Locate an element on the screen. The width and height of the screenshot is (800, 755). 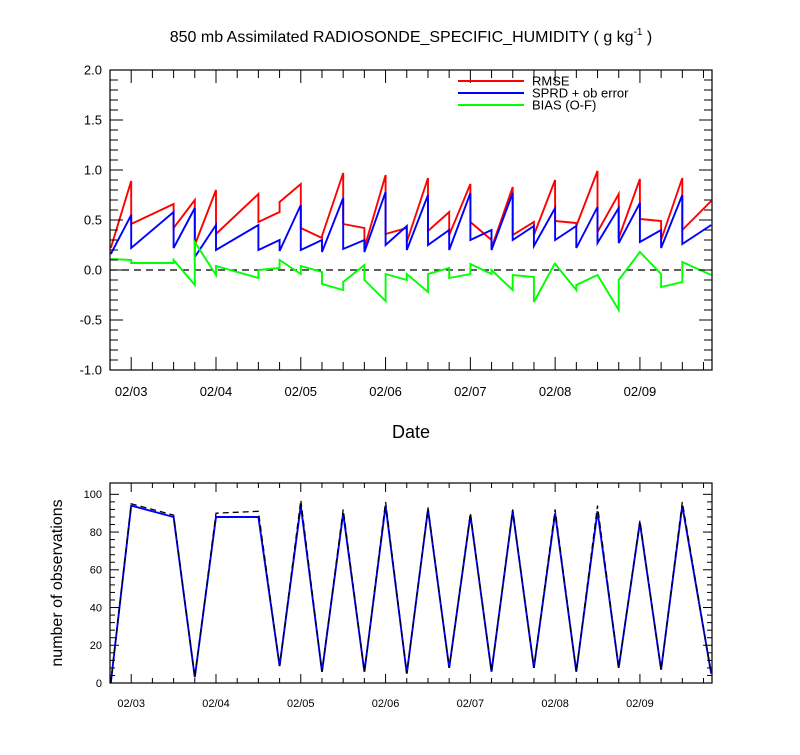
legend-label: RMSE is located at coordinates (551, 81).